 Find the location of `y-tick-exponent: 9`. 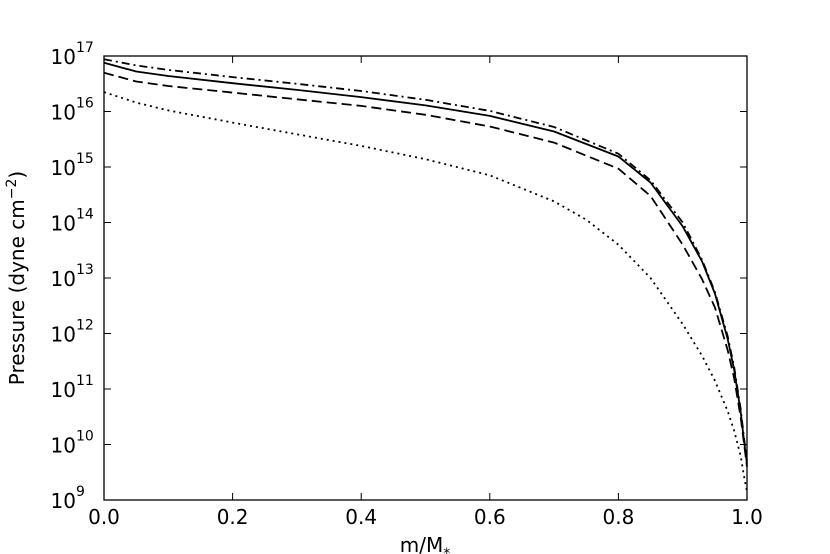

y-tick-exponent: 9 is located at coordinates (80, 492).